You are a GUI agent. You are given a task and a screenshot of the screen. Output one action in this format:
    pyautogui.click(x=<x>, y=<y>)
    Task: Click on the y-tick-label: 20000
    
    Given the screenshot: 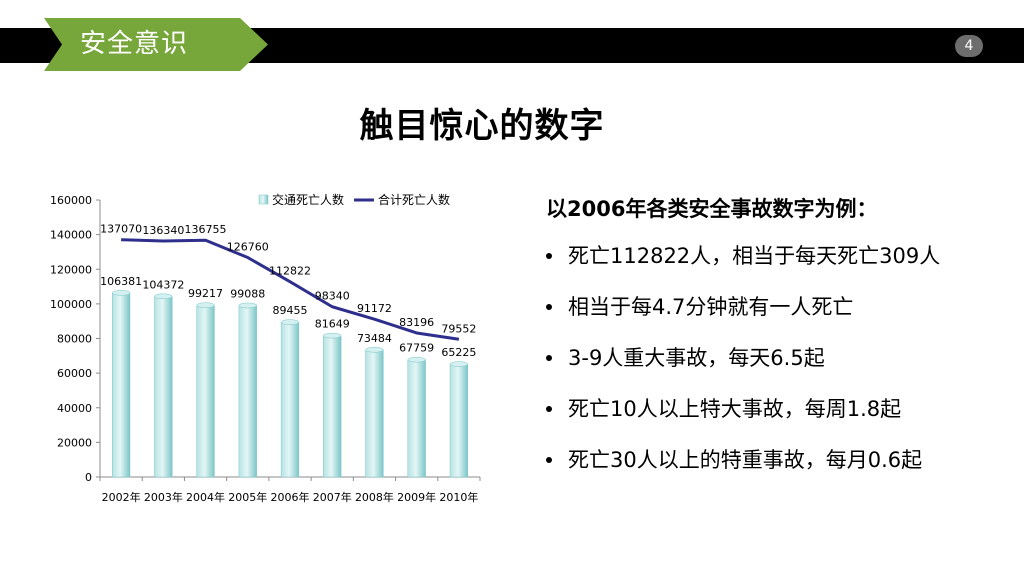 What is the action you would take?
    pyautogui.click(x=74, y=442)
    